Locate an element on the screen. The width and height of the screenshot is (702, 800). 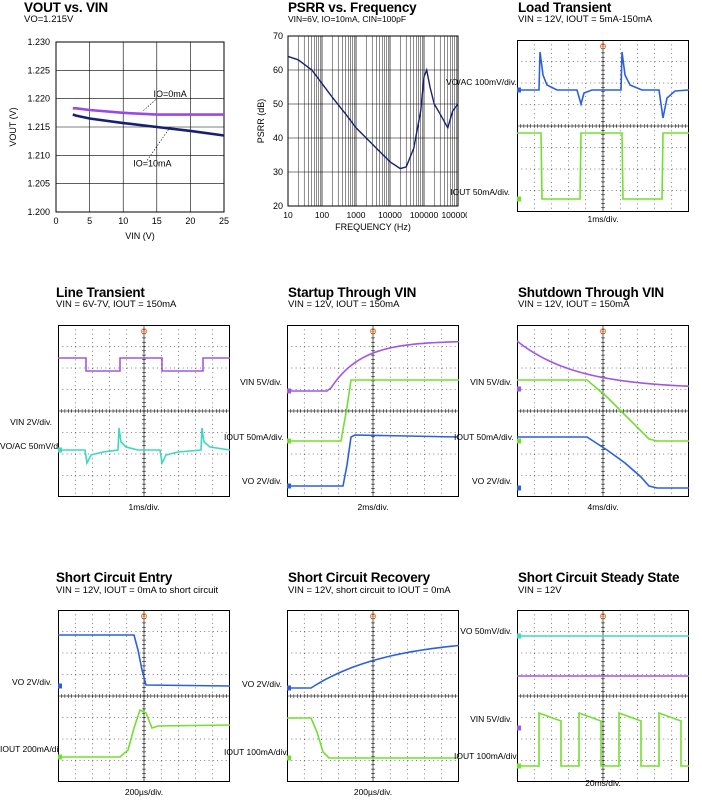
annotation-io10: IO=10mA is located at coordinates (152, 164).